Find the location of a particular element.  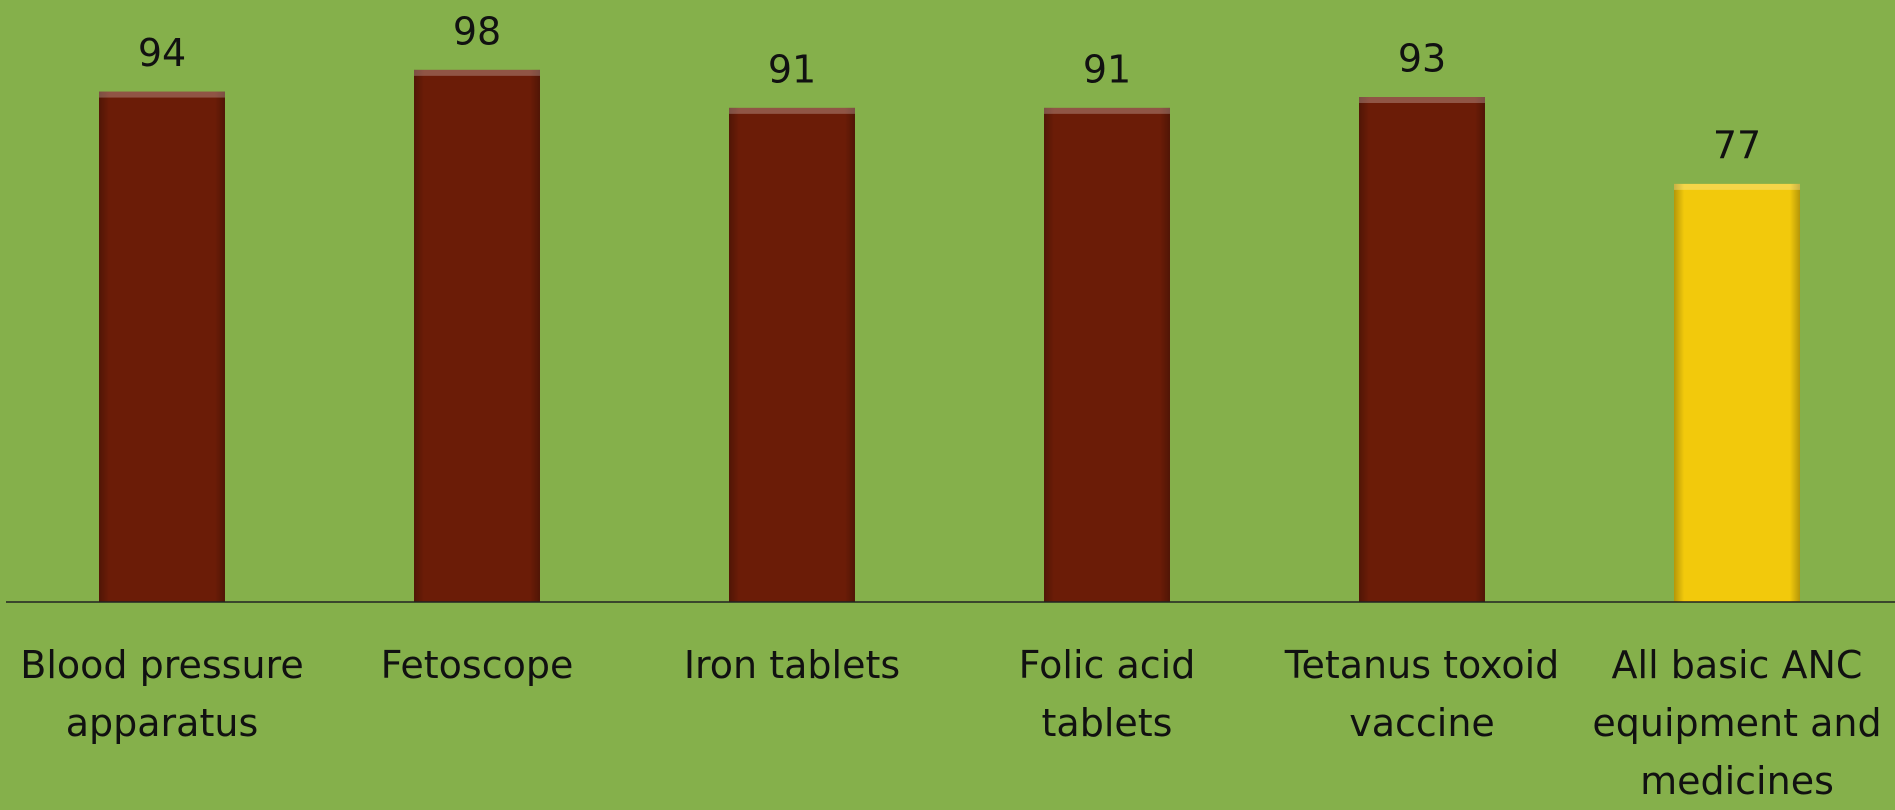

value-label: 77 is located at coordinates (1737, 145).